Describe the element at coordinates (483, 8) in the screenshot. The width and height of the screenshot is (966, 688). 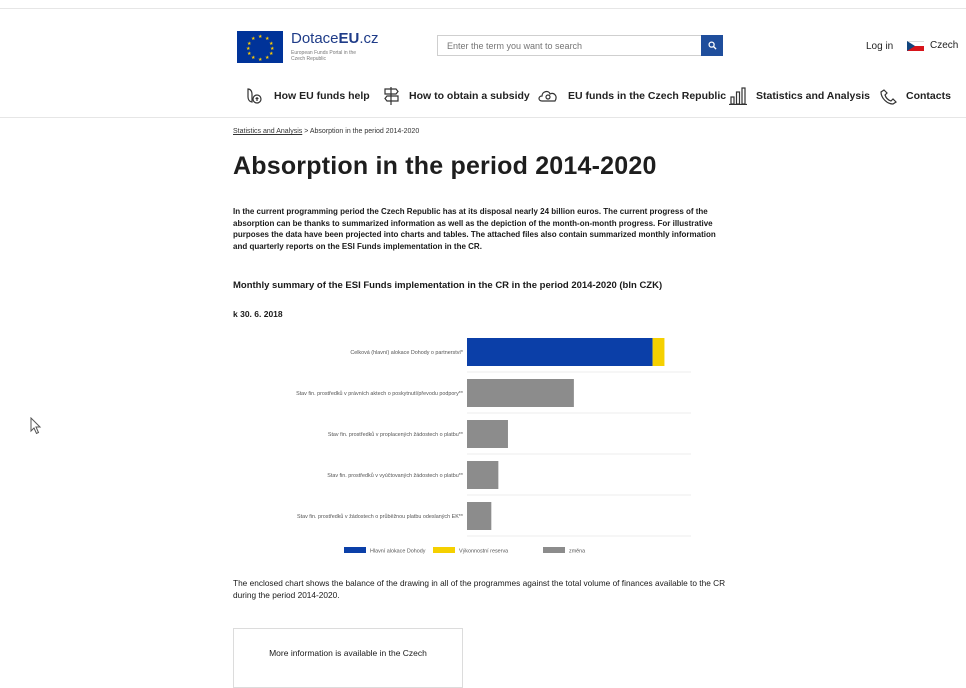
I see `top-divider` at that location.